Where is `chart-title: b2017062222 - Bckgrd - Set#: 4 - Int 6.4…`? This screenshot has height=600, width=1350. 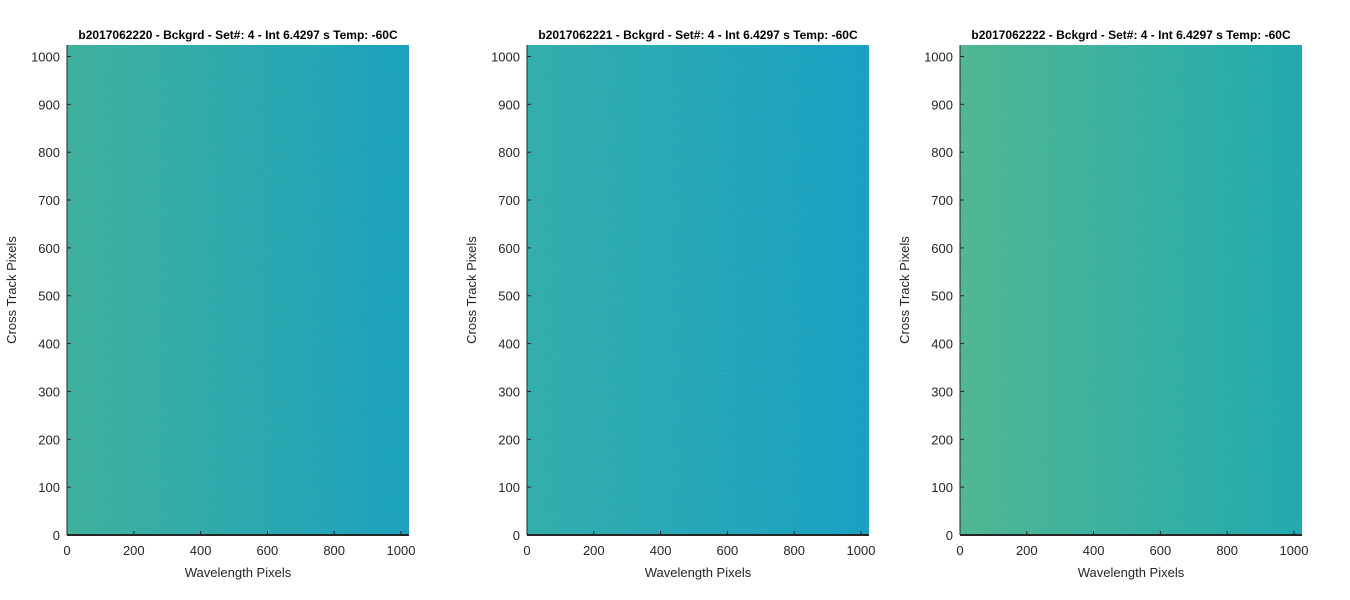 chart-title: b2017062222 - Bckgrd - Set#: 4 - Int 6.4… is located at coordinates (1131, 35).